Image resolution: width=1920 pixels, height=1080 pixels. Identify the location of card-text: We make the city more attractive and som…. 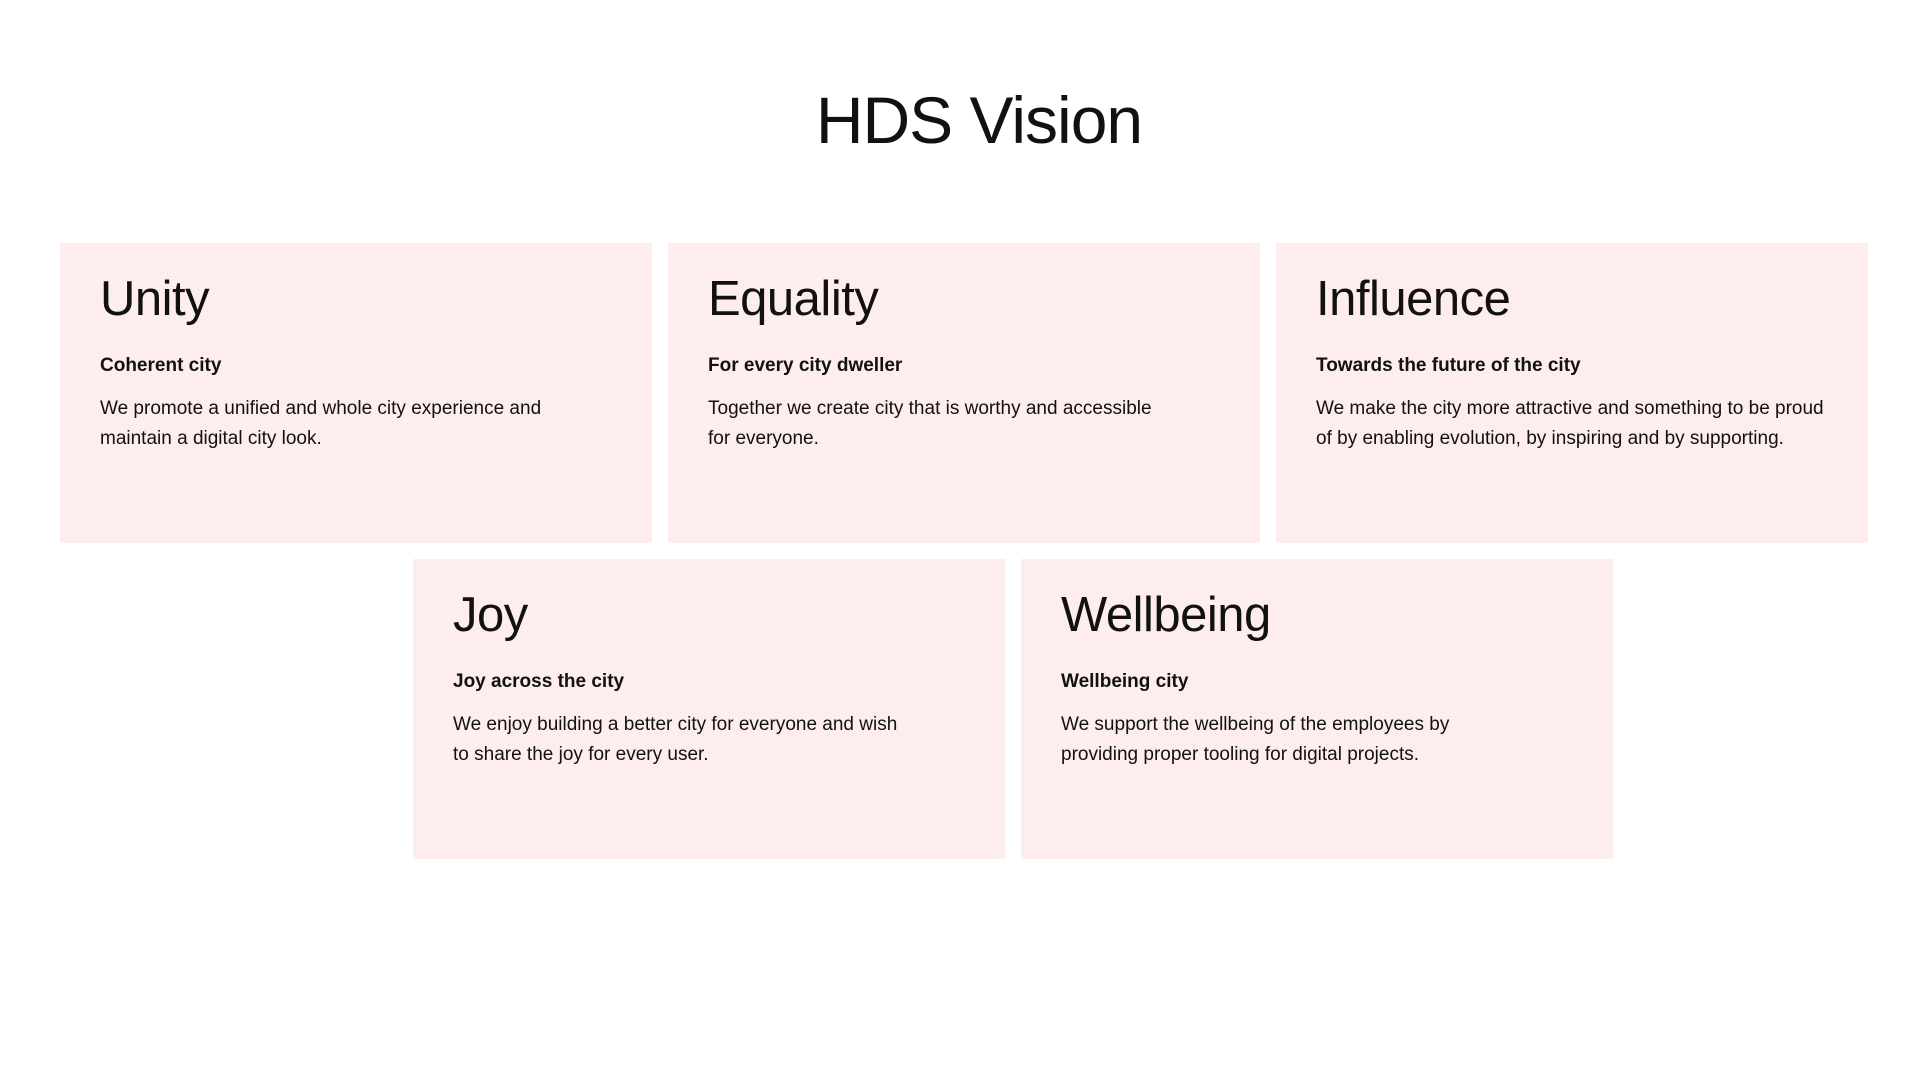
(1570, 423).